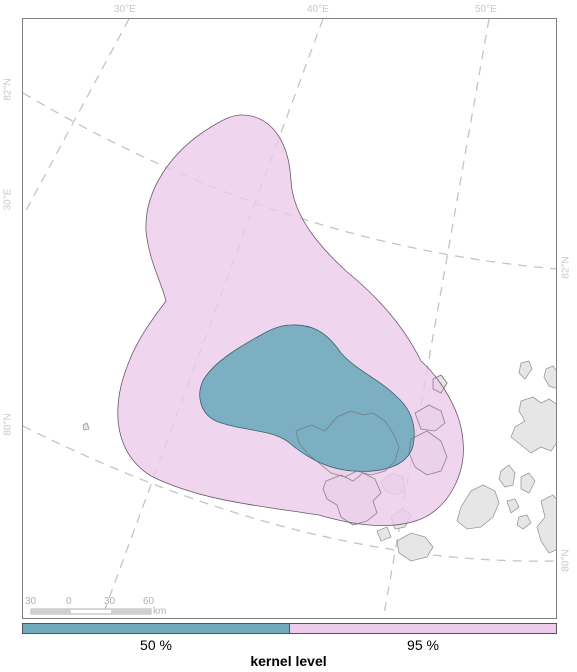 This screenshot has width=577, height=672. I want to click on lon-label-left-30e: 30°E, so click(8, 199).